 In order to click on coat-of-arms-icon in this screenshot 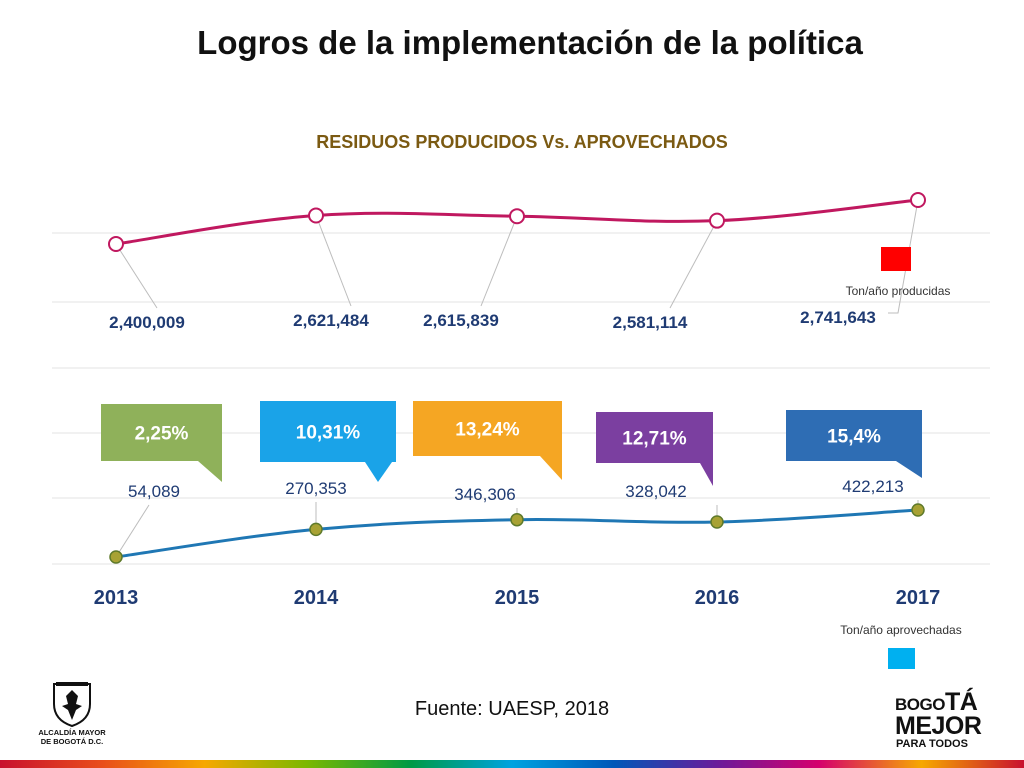, I will do `click(72, 705)`.